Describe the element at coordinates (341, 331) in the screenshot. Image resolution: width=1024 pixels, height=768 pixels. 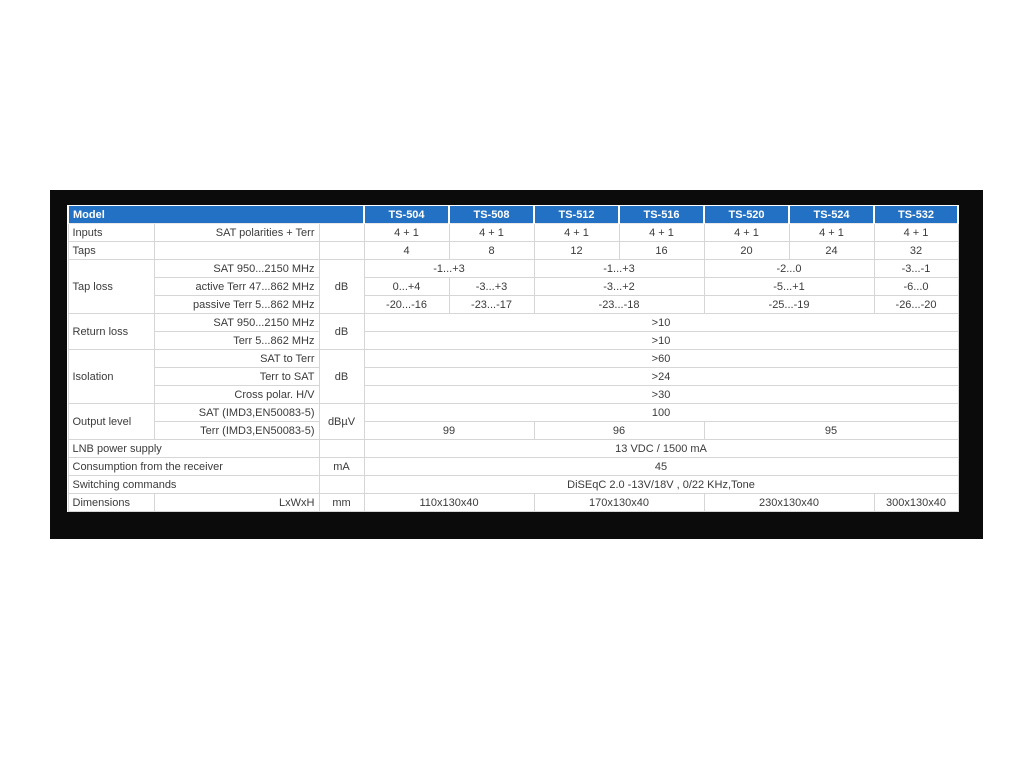
I see `unit-return-loss: dB` at that location.